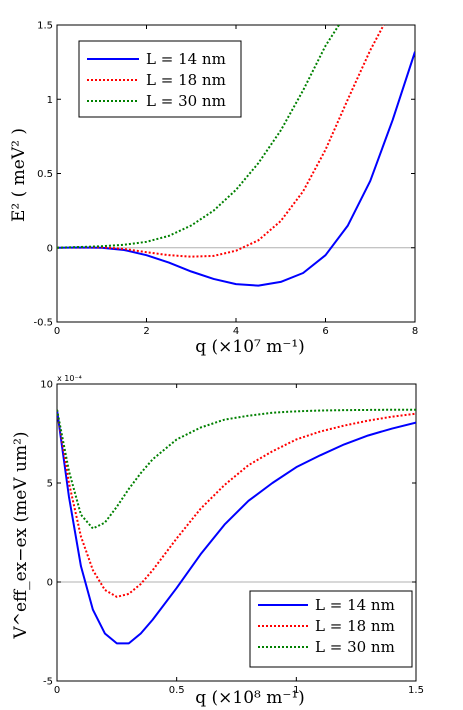 Image resolution: width=463 pixels, height=710 pixels. Describe the element at coordinates (355, 605) in the screenshot. I see `legend-label-l14-bottom: L = 14 nm` at that location.